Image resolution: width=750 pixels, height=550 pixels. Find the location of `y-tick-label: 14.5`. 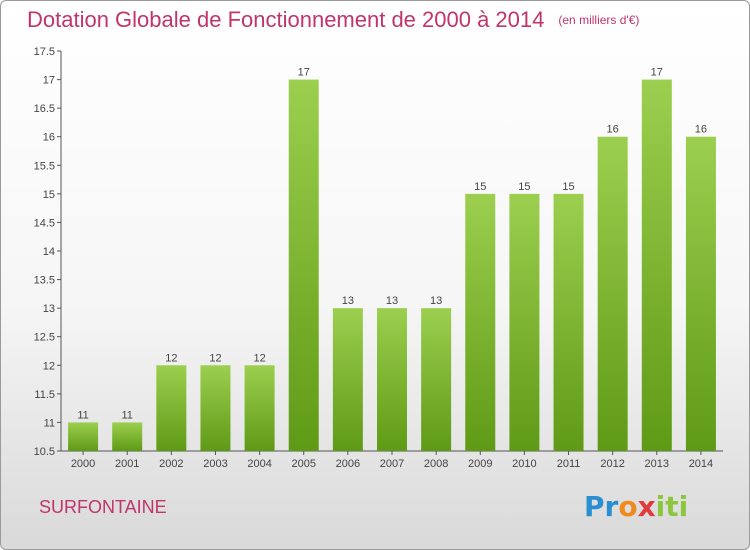

y-tick-label: 14.5 is located at coordinates (44, 223).